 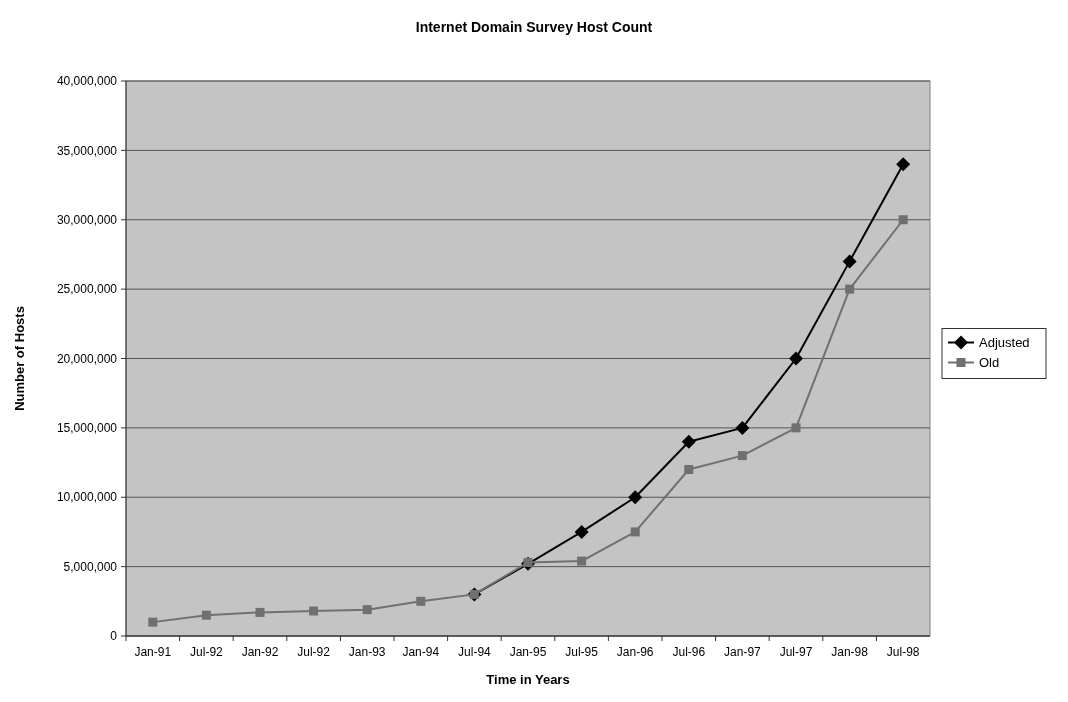 I want to click on x-tick-label: Jan-92, so click(x=260, y=652).